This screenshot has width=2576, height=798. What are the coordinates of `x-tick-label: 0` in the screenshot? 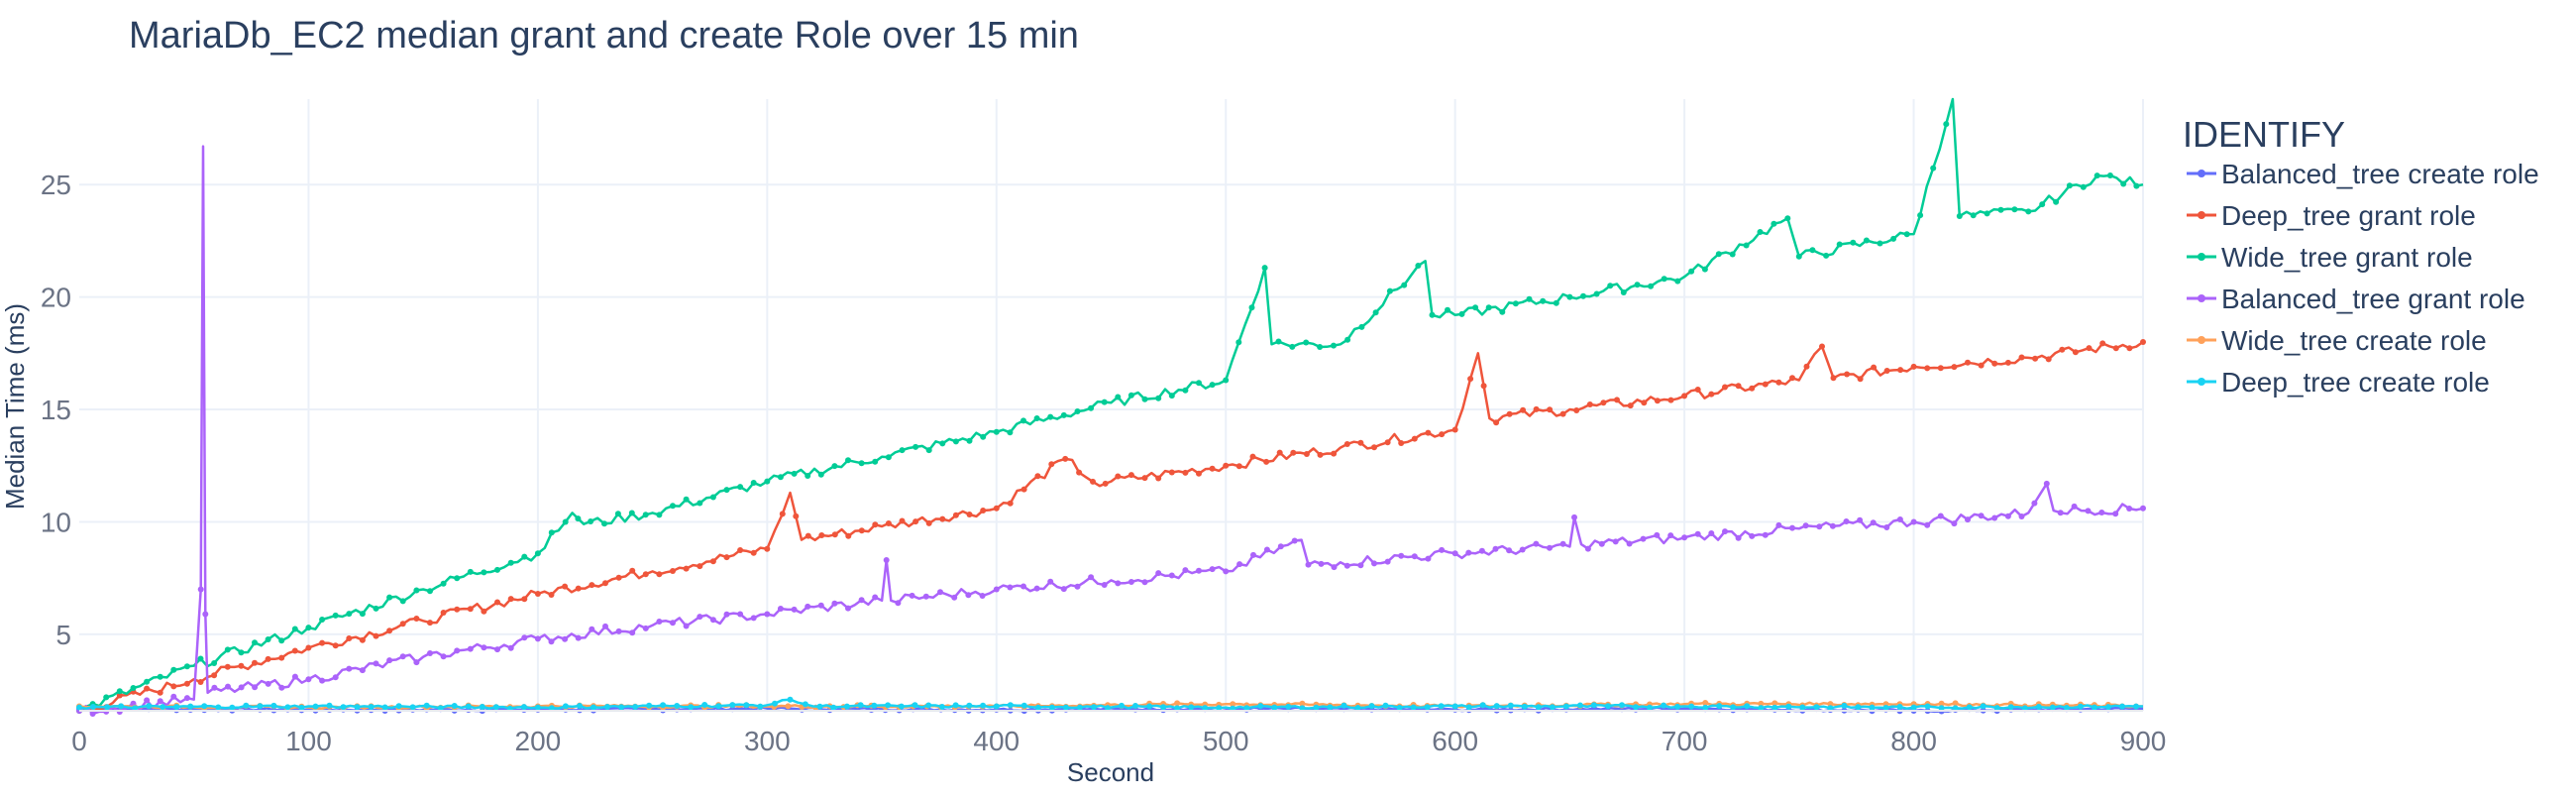 It's located at (79, 741).